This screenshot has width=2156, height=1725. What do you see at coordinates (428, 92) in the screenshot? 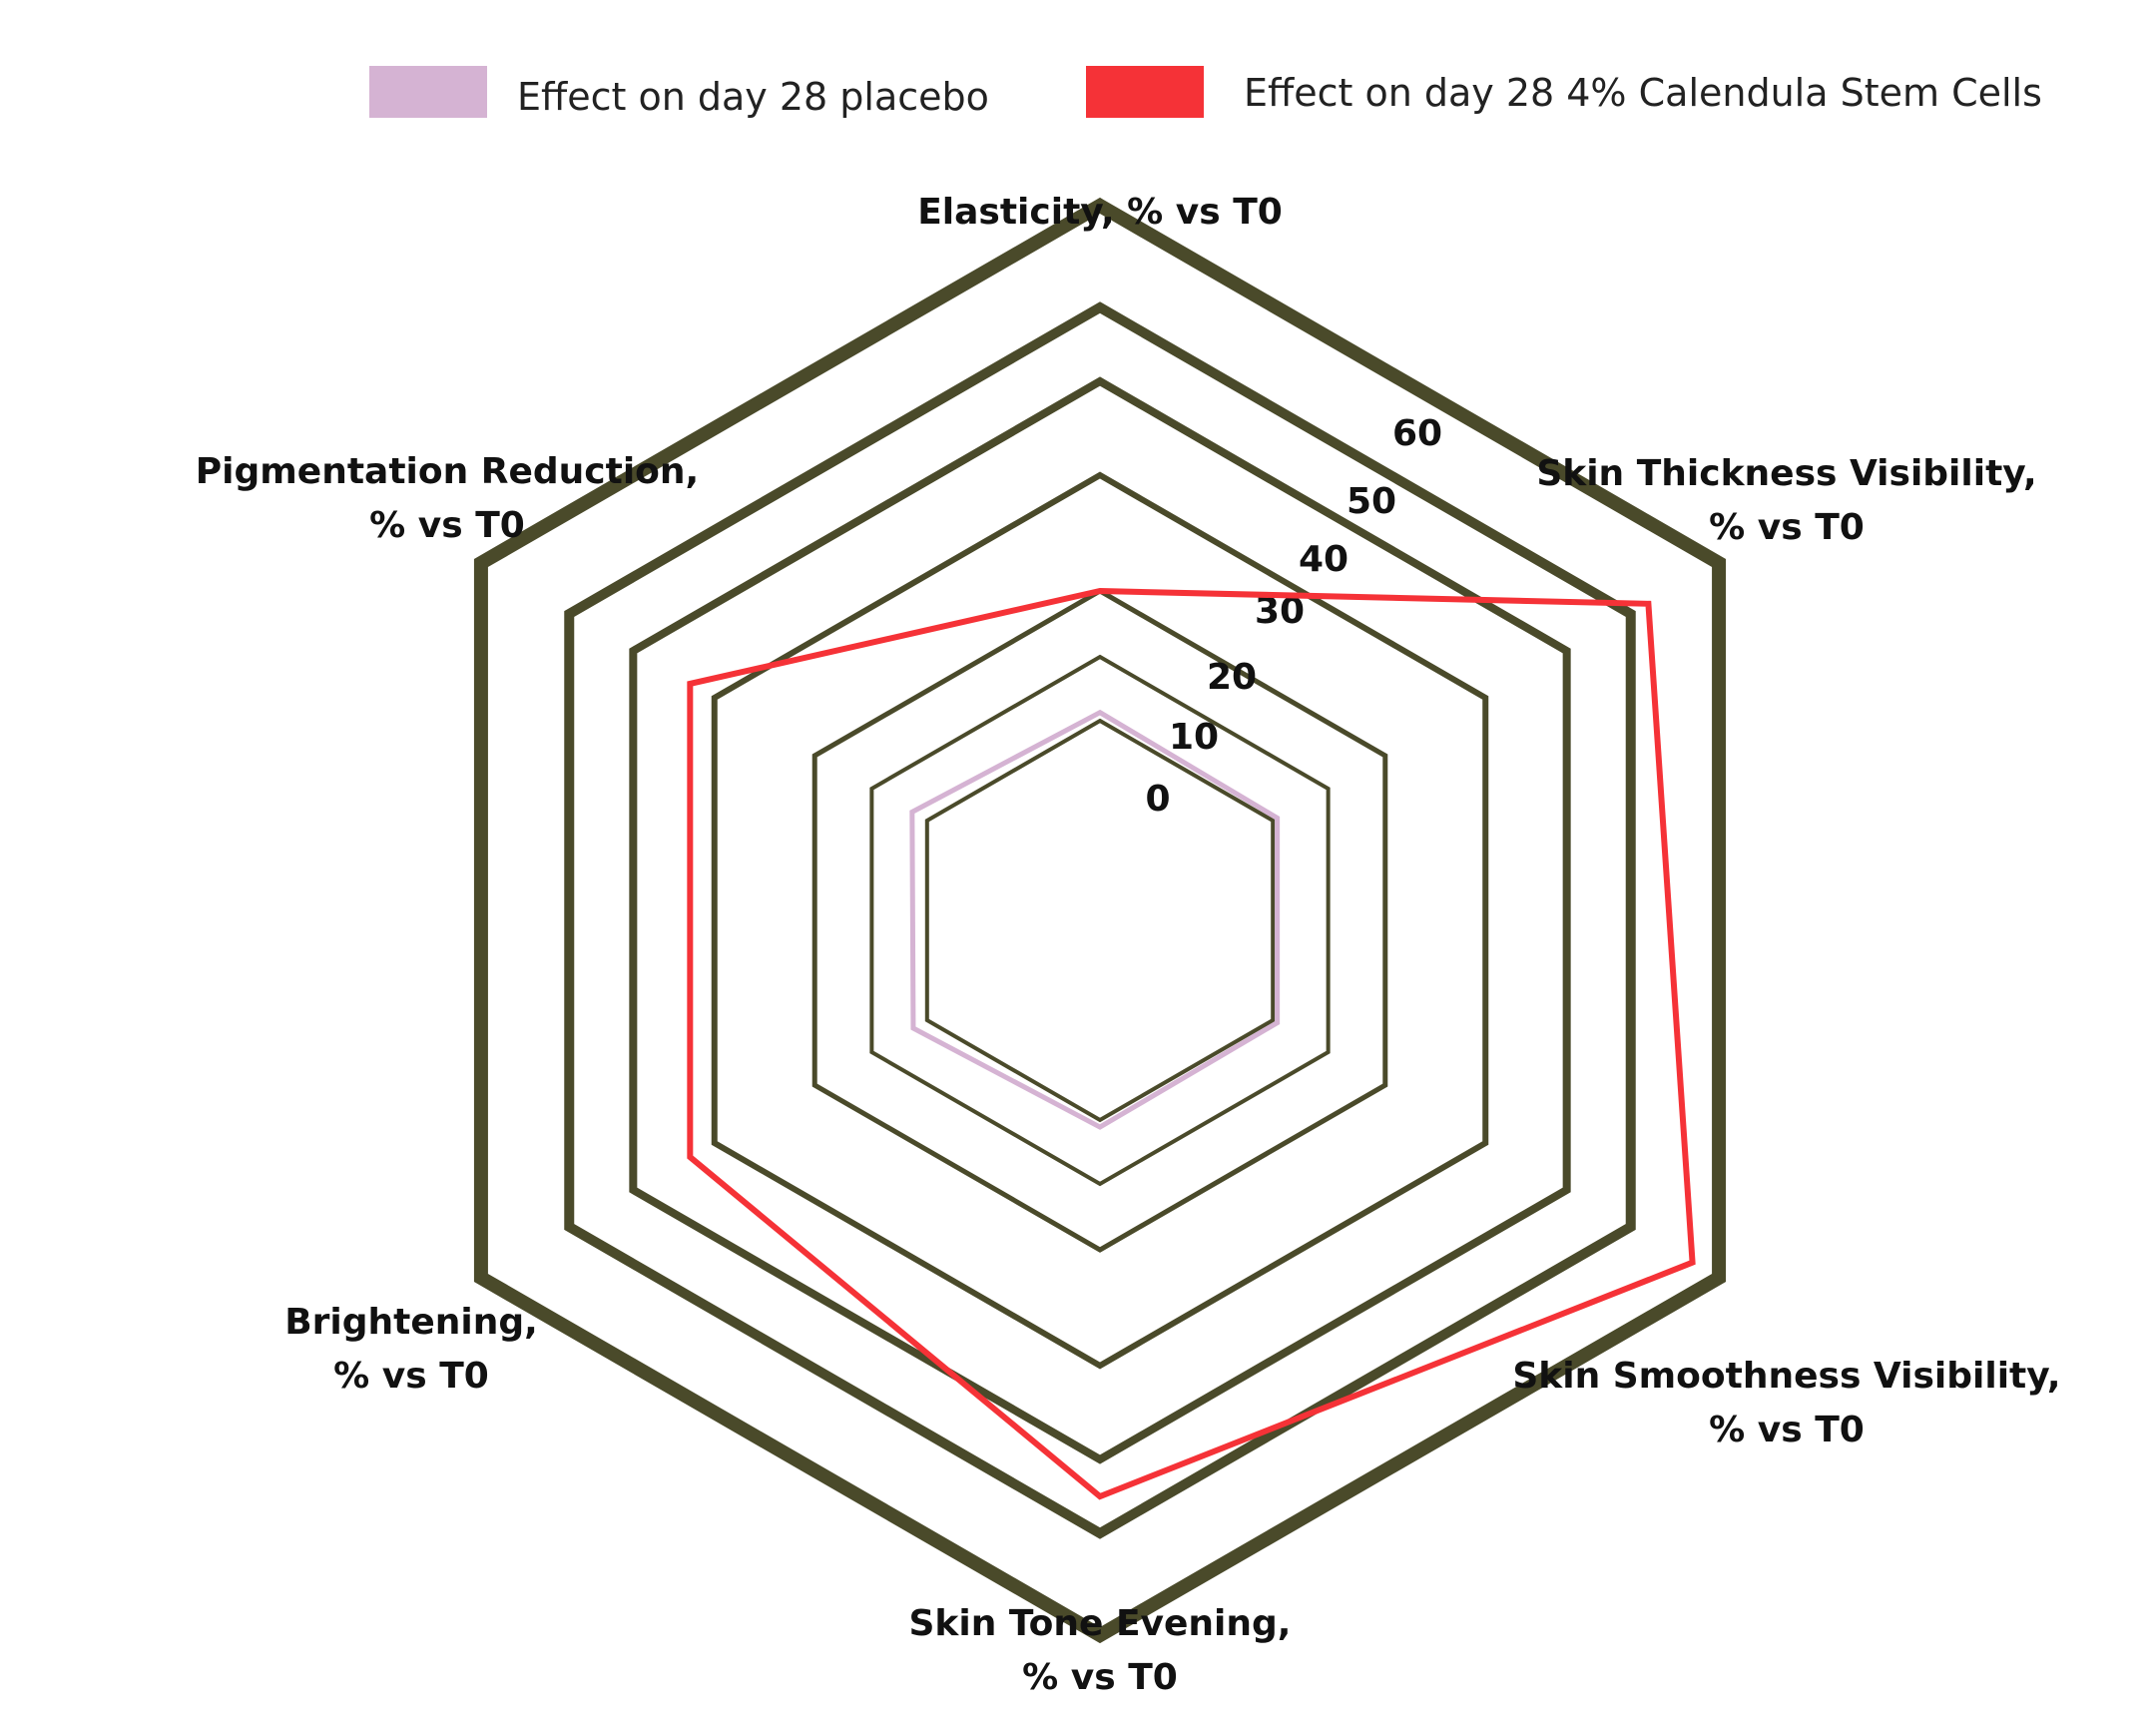
I see `legend-swatch-placebo` at bounding box center [428, 92].